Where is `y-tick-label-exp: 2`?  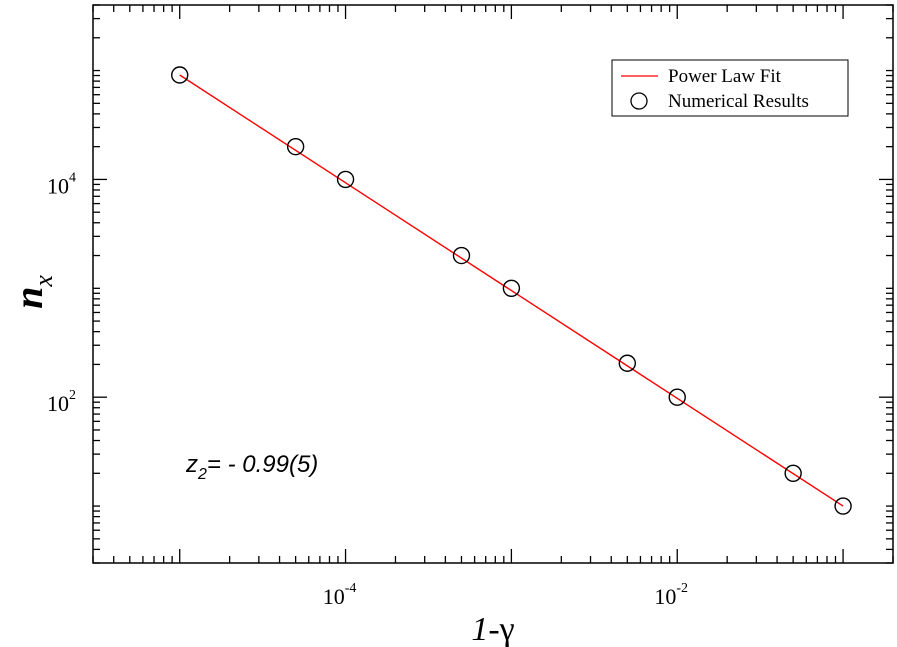
y-tick-label-exp: 2 is located at coordinates (72, 395).